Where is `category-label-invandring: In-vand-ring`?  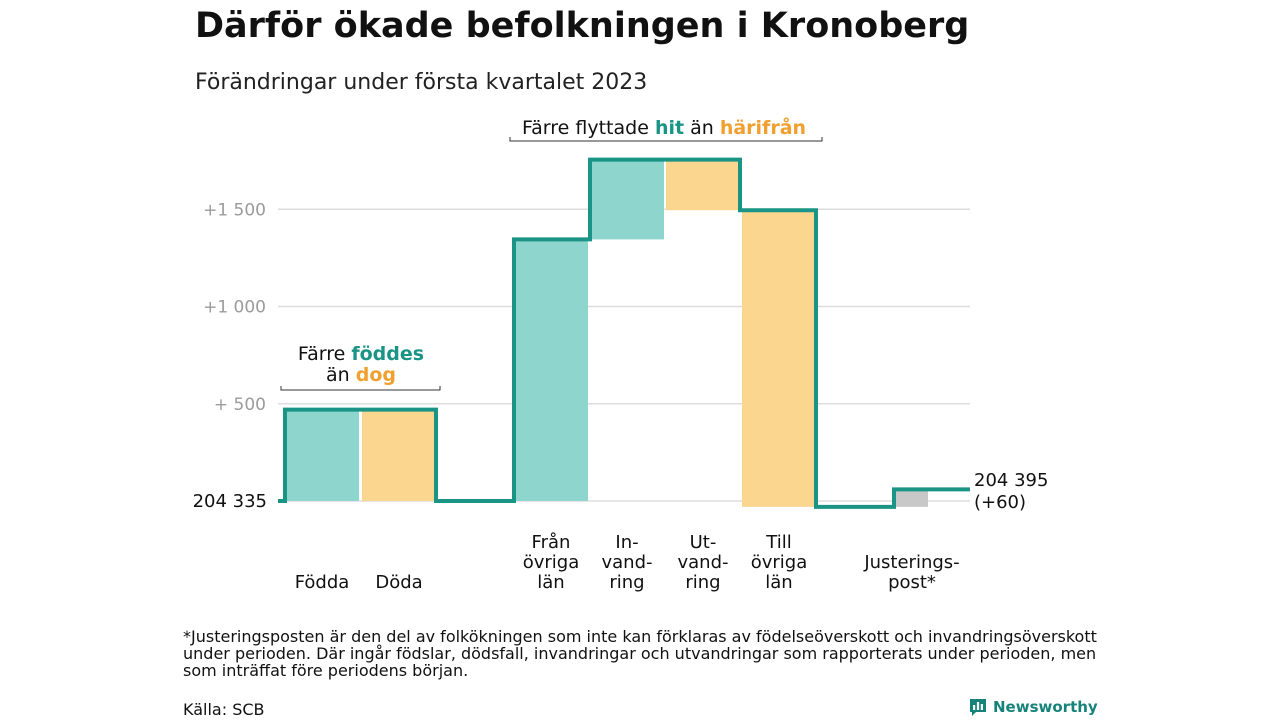 category-label-invandring: In-vand-ring is located at coordinates (626, 562).